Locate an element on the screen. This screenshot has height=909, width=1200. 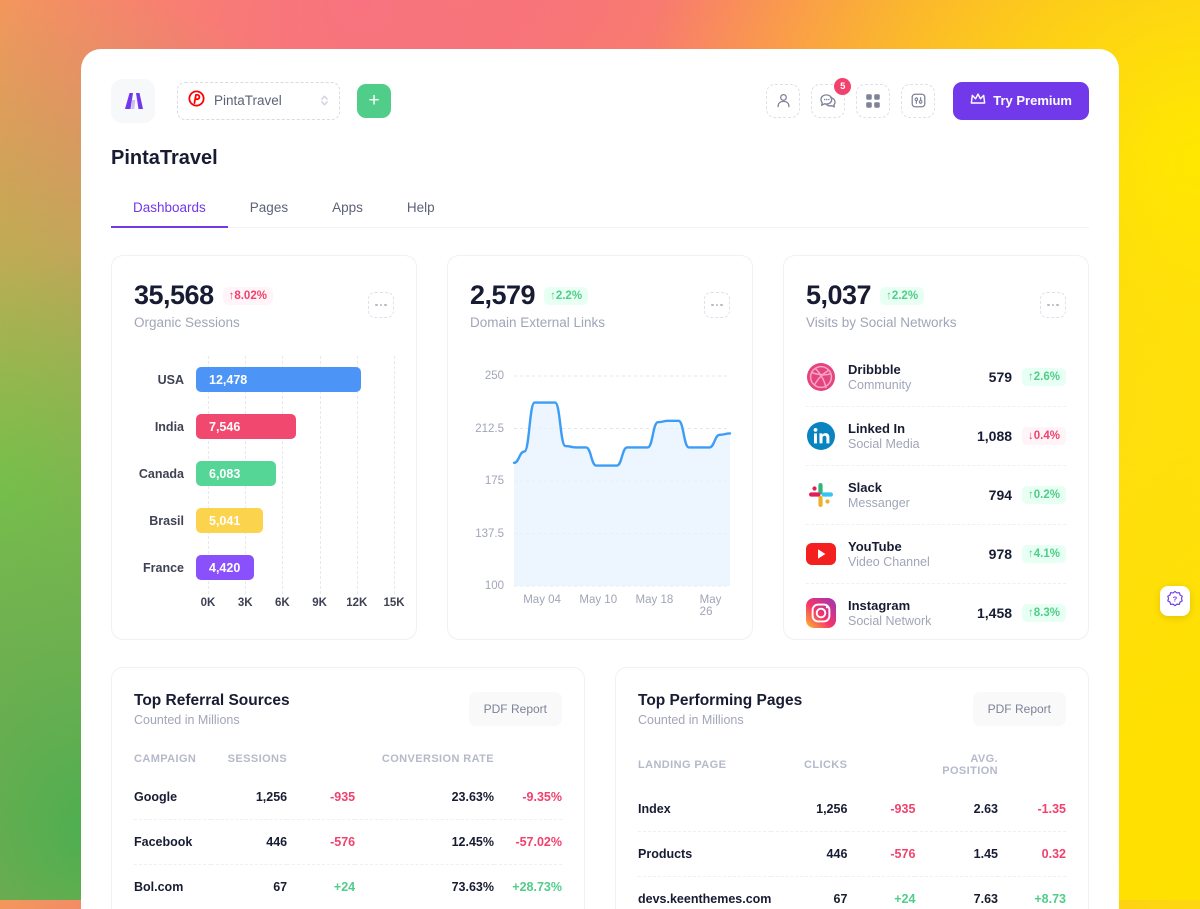
app-logo-icon is located at coordinates (133, 101).